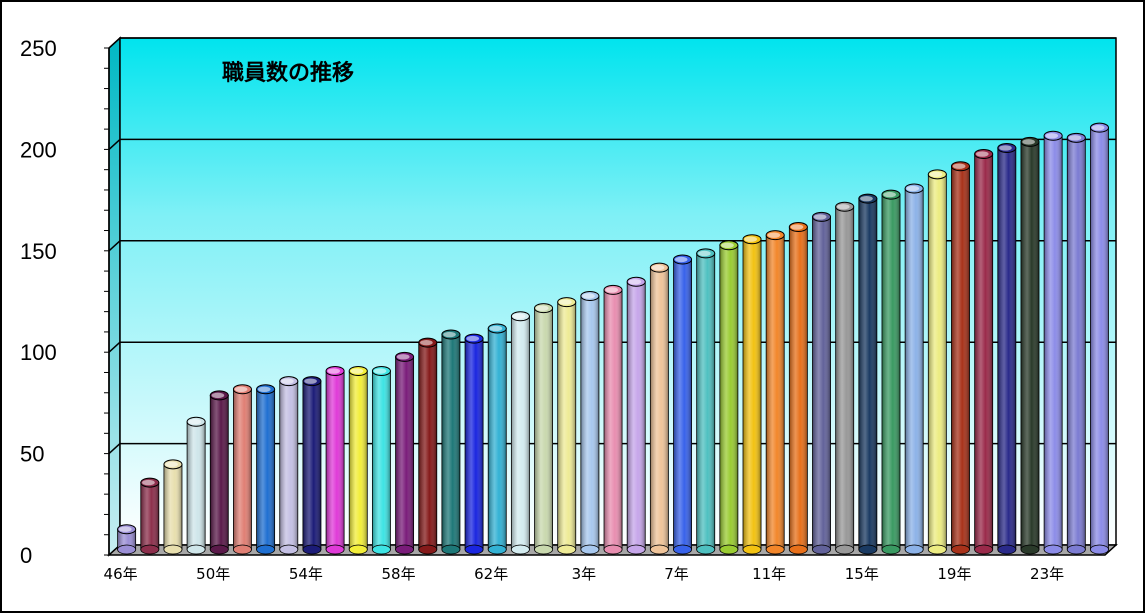  I want to click on y-tick-label: 50, so click(32, 454).